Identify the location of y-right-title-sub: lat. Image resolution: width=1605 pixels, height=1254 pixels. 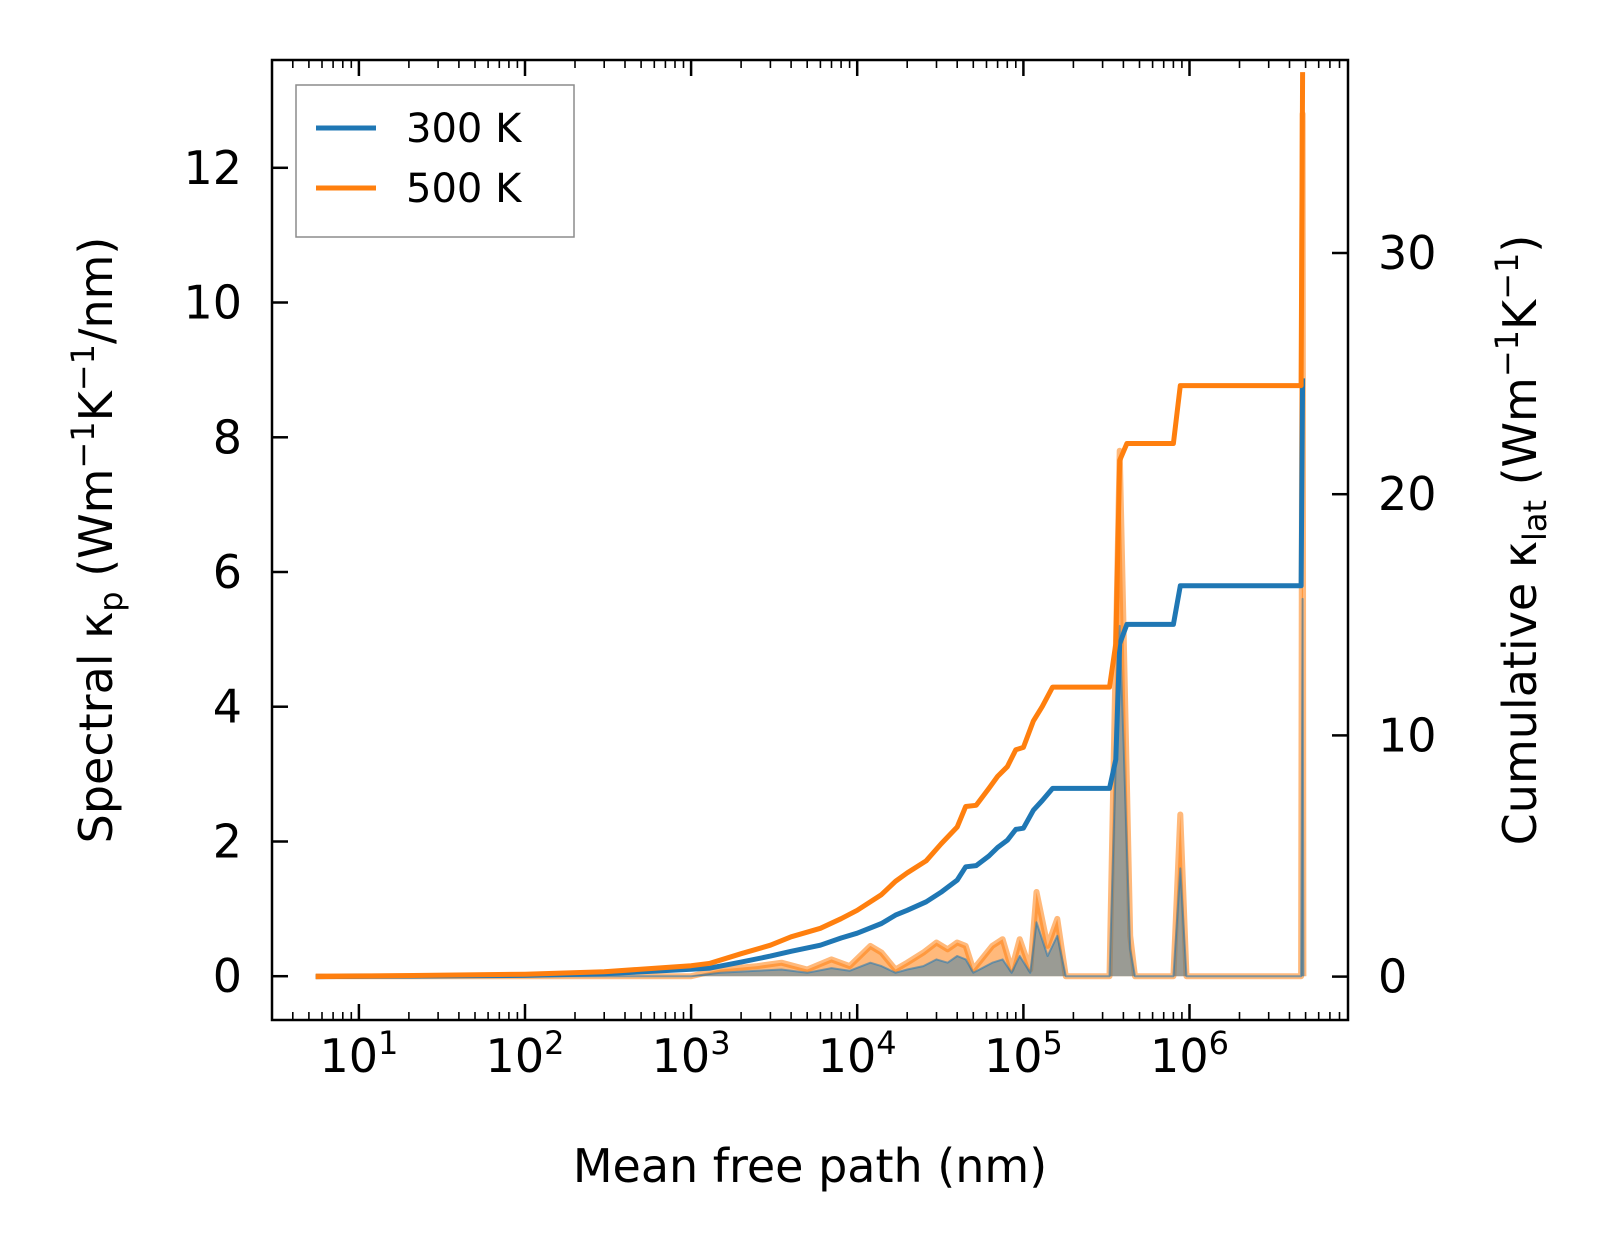
(1535, 520).